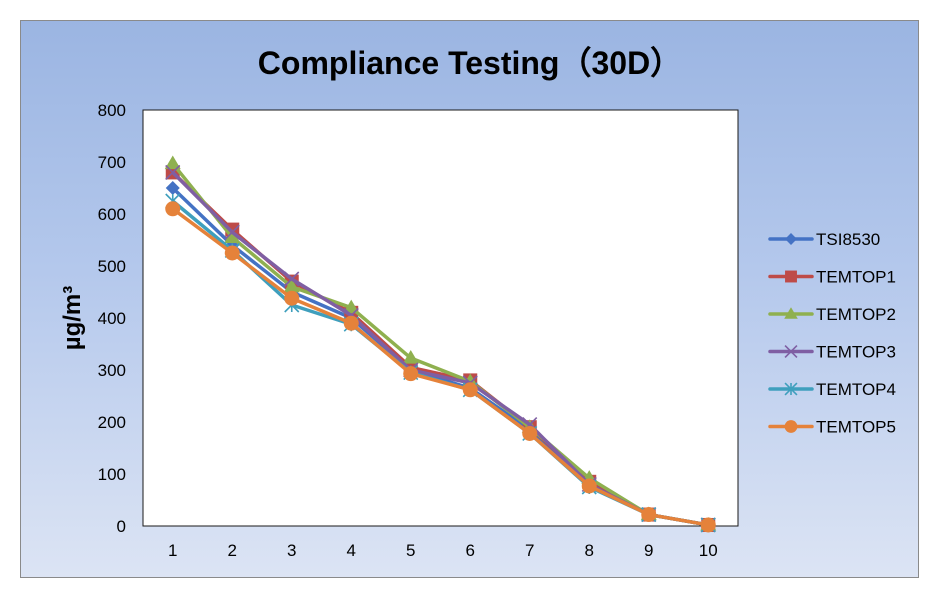 This screenshot has width=940, height=599. What do you see at coordinates (856, 389) in the screenshot?
I see `legend-label: TEMTOP4` at bounding box center [856, 389].